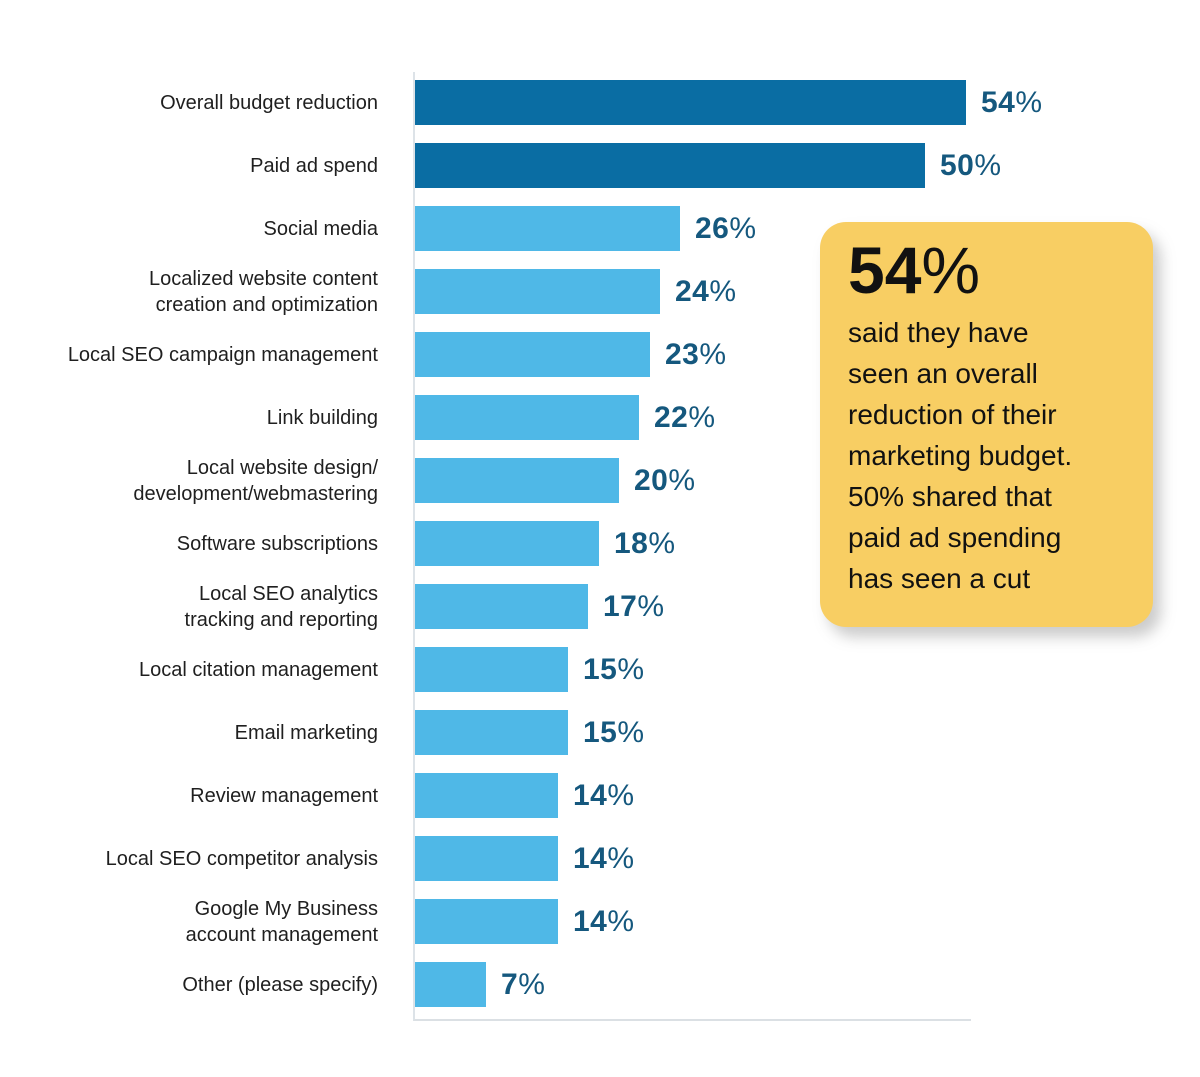 The width and height of the screenshot is (1200, 1077). What do you see at coordinates (1012, 103) in the screenshot?
I see `value-label: 54%` at bounding box center [1012, 103].